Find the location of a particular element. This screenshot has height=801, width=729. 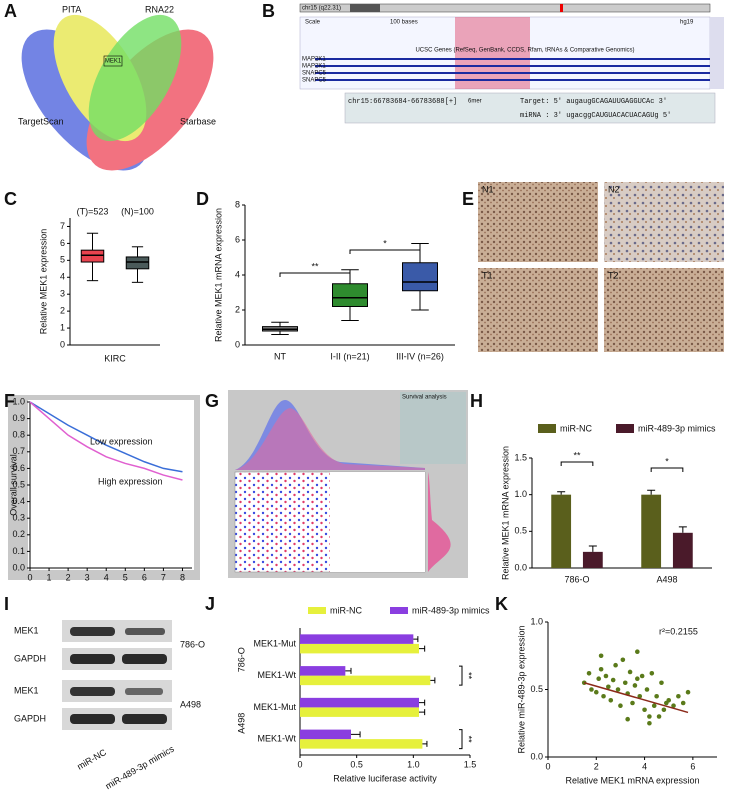

venn-label: Starbase is located at coordinates (198, 121).